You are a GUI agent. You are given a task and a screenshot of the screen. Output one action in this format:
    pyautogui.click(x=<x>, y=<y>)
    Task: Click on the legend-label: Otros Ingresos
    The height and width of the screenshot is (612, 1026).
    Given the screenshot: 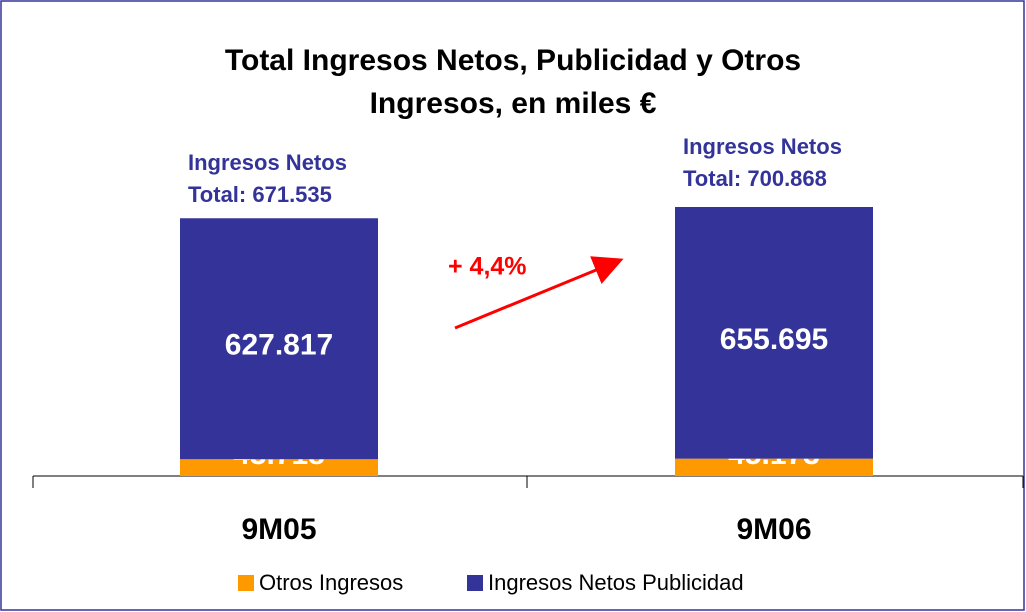 What is the action you would take?
    pyautogui.click(x=331, y=582)
    